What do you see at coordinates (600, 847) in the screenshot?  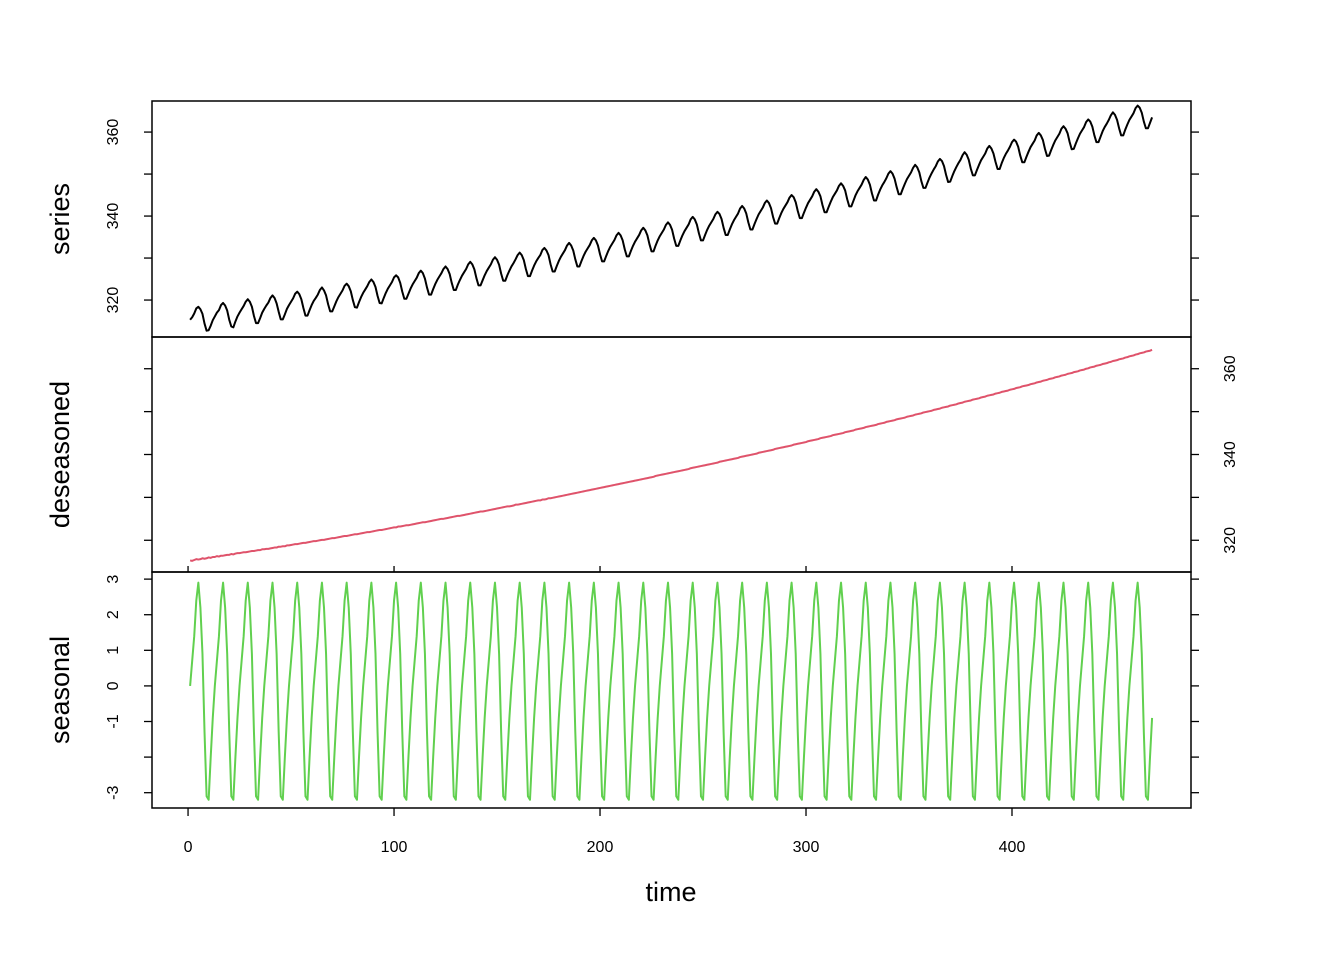 I see `x-tick-label: 200` at bounding box center [600, 847].